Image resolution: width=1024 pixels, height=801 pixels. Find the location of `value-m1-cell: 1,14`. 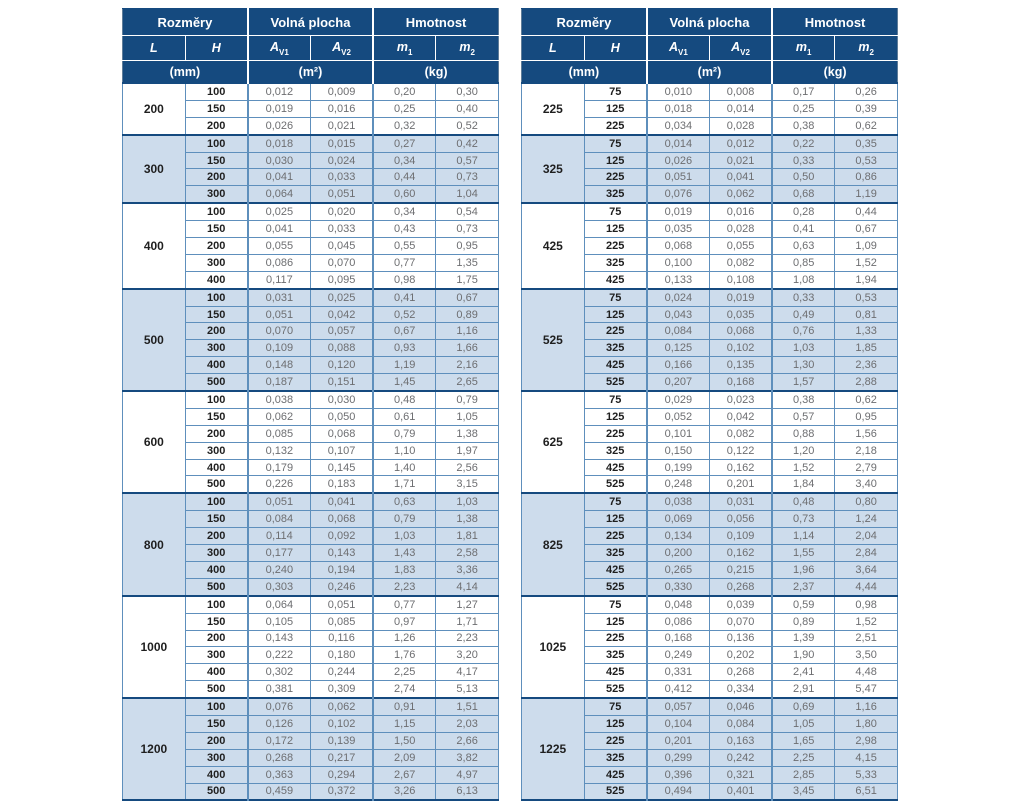

value-m1-cell: 1,14 is located at coordinates (803, 536).